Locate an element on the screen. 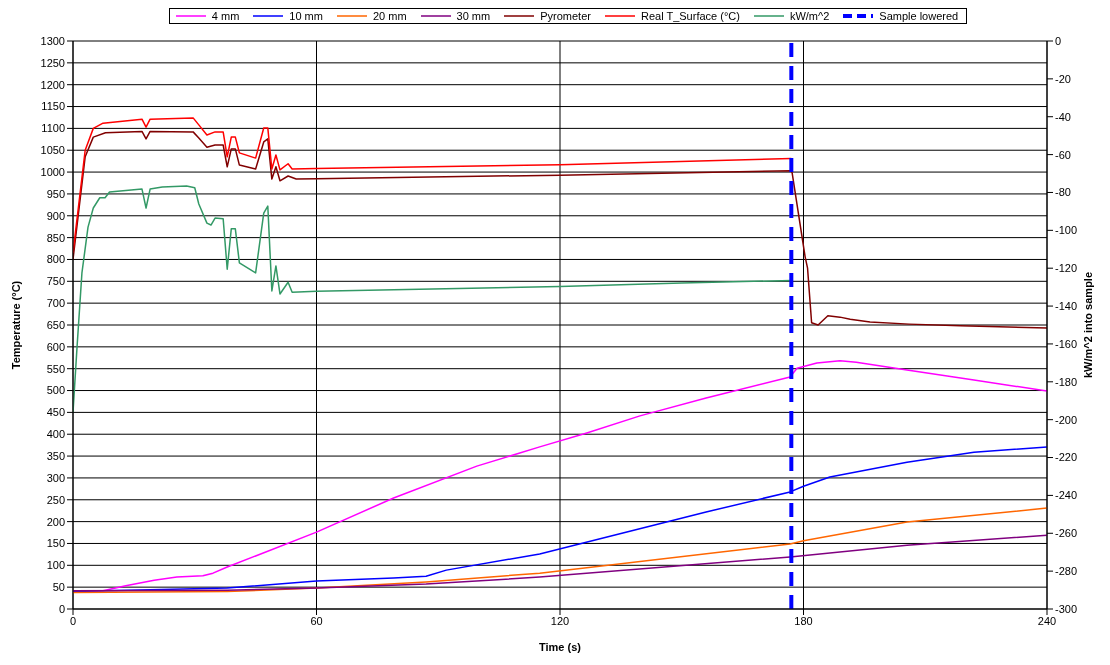  y-tick-label: 1250 is located at coordinates (52, 62).